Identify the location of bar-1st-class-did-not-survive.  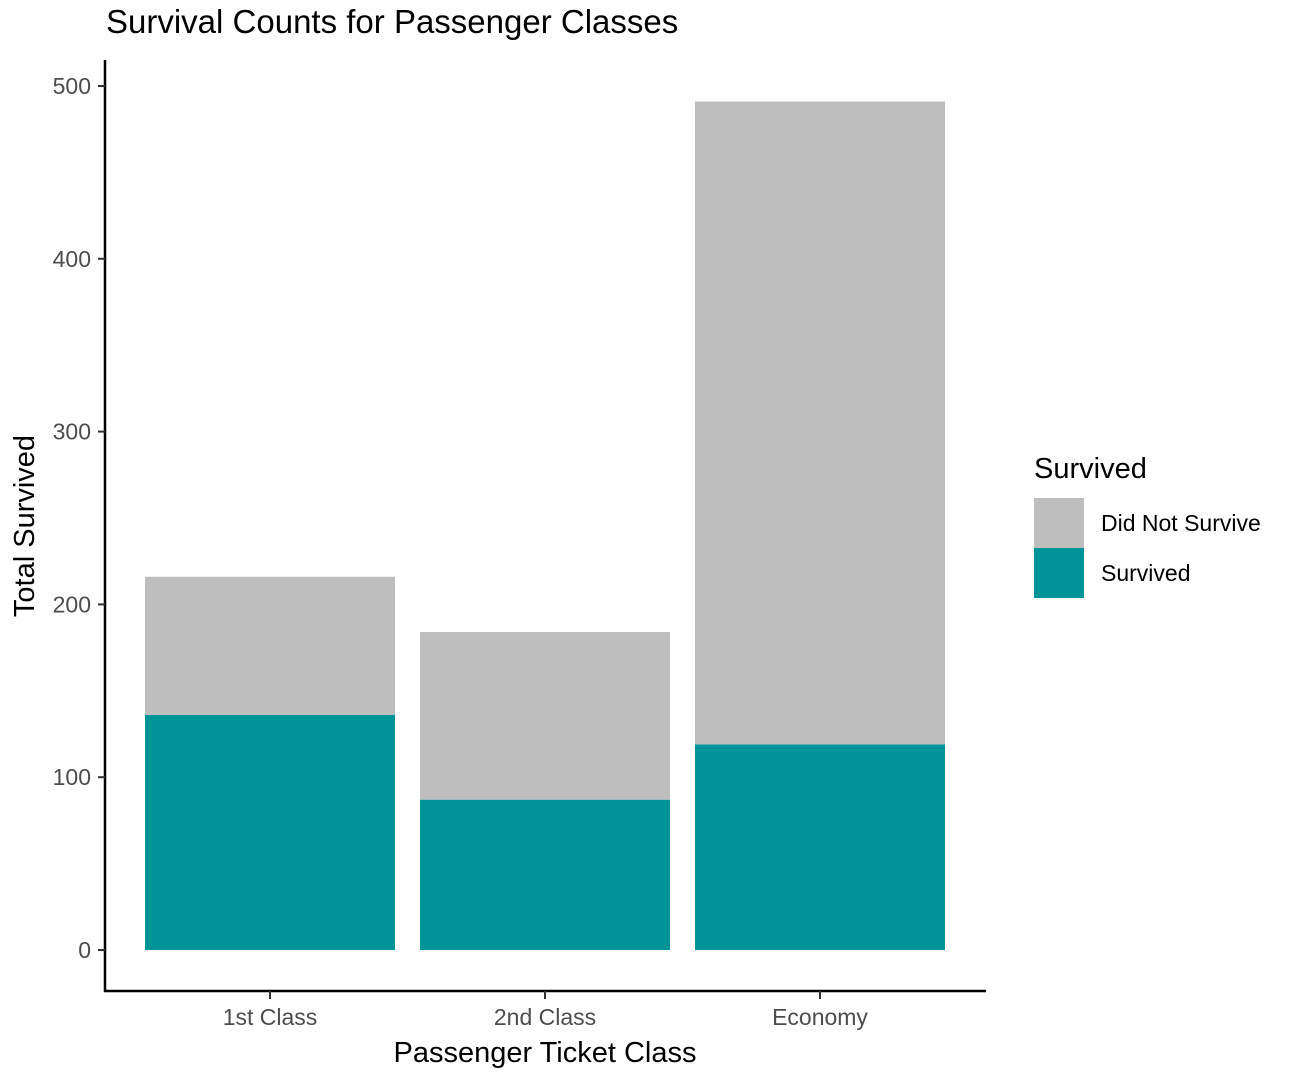
(270, 645).